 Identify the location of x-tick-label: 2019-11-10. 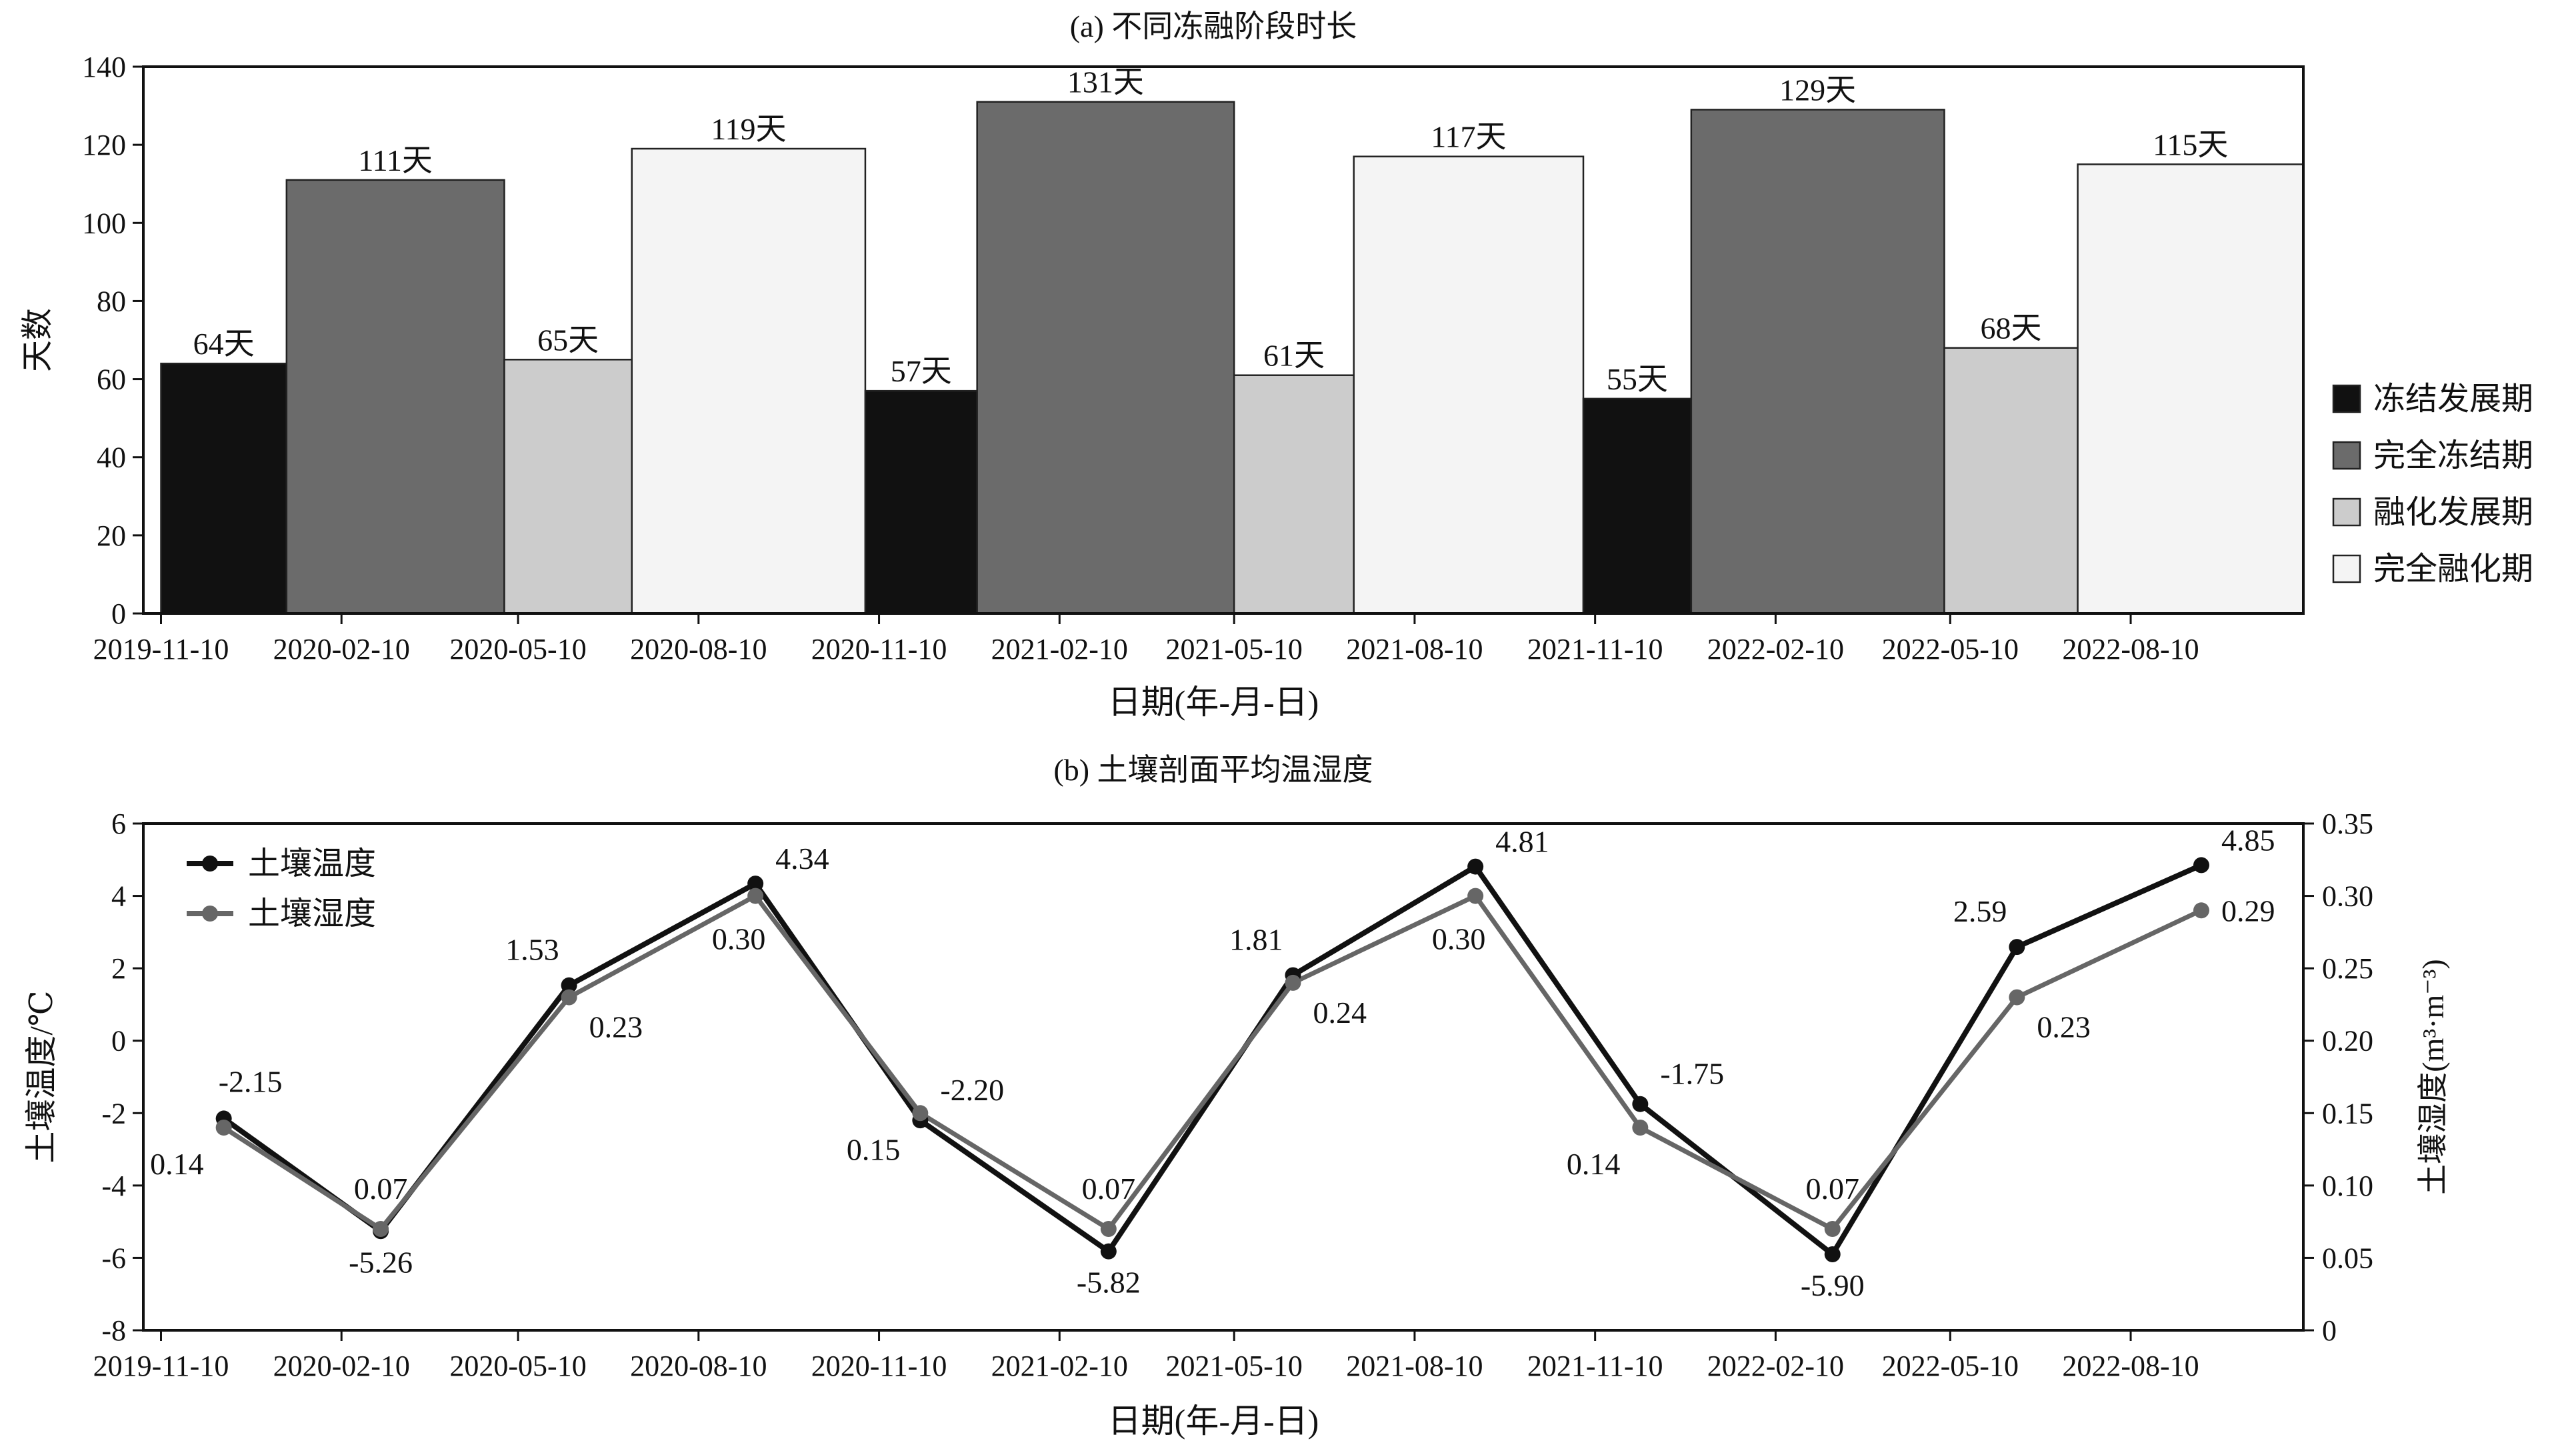
(161, 1366).